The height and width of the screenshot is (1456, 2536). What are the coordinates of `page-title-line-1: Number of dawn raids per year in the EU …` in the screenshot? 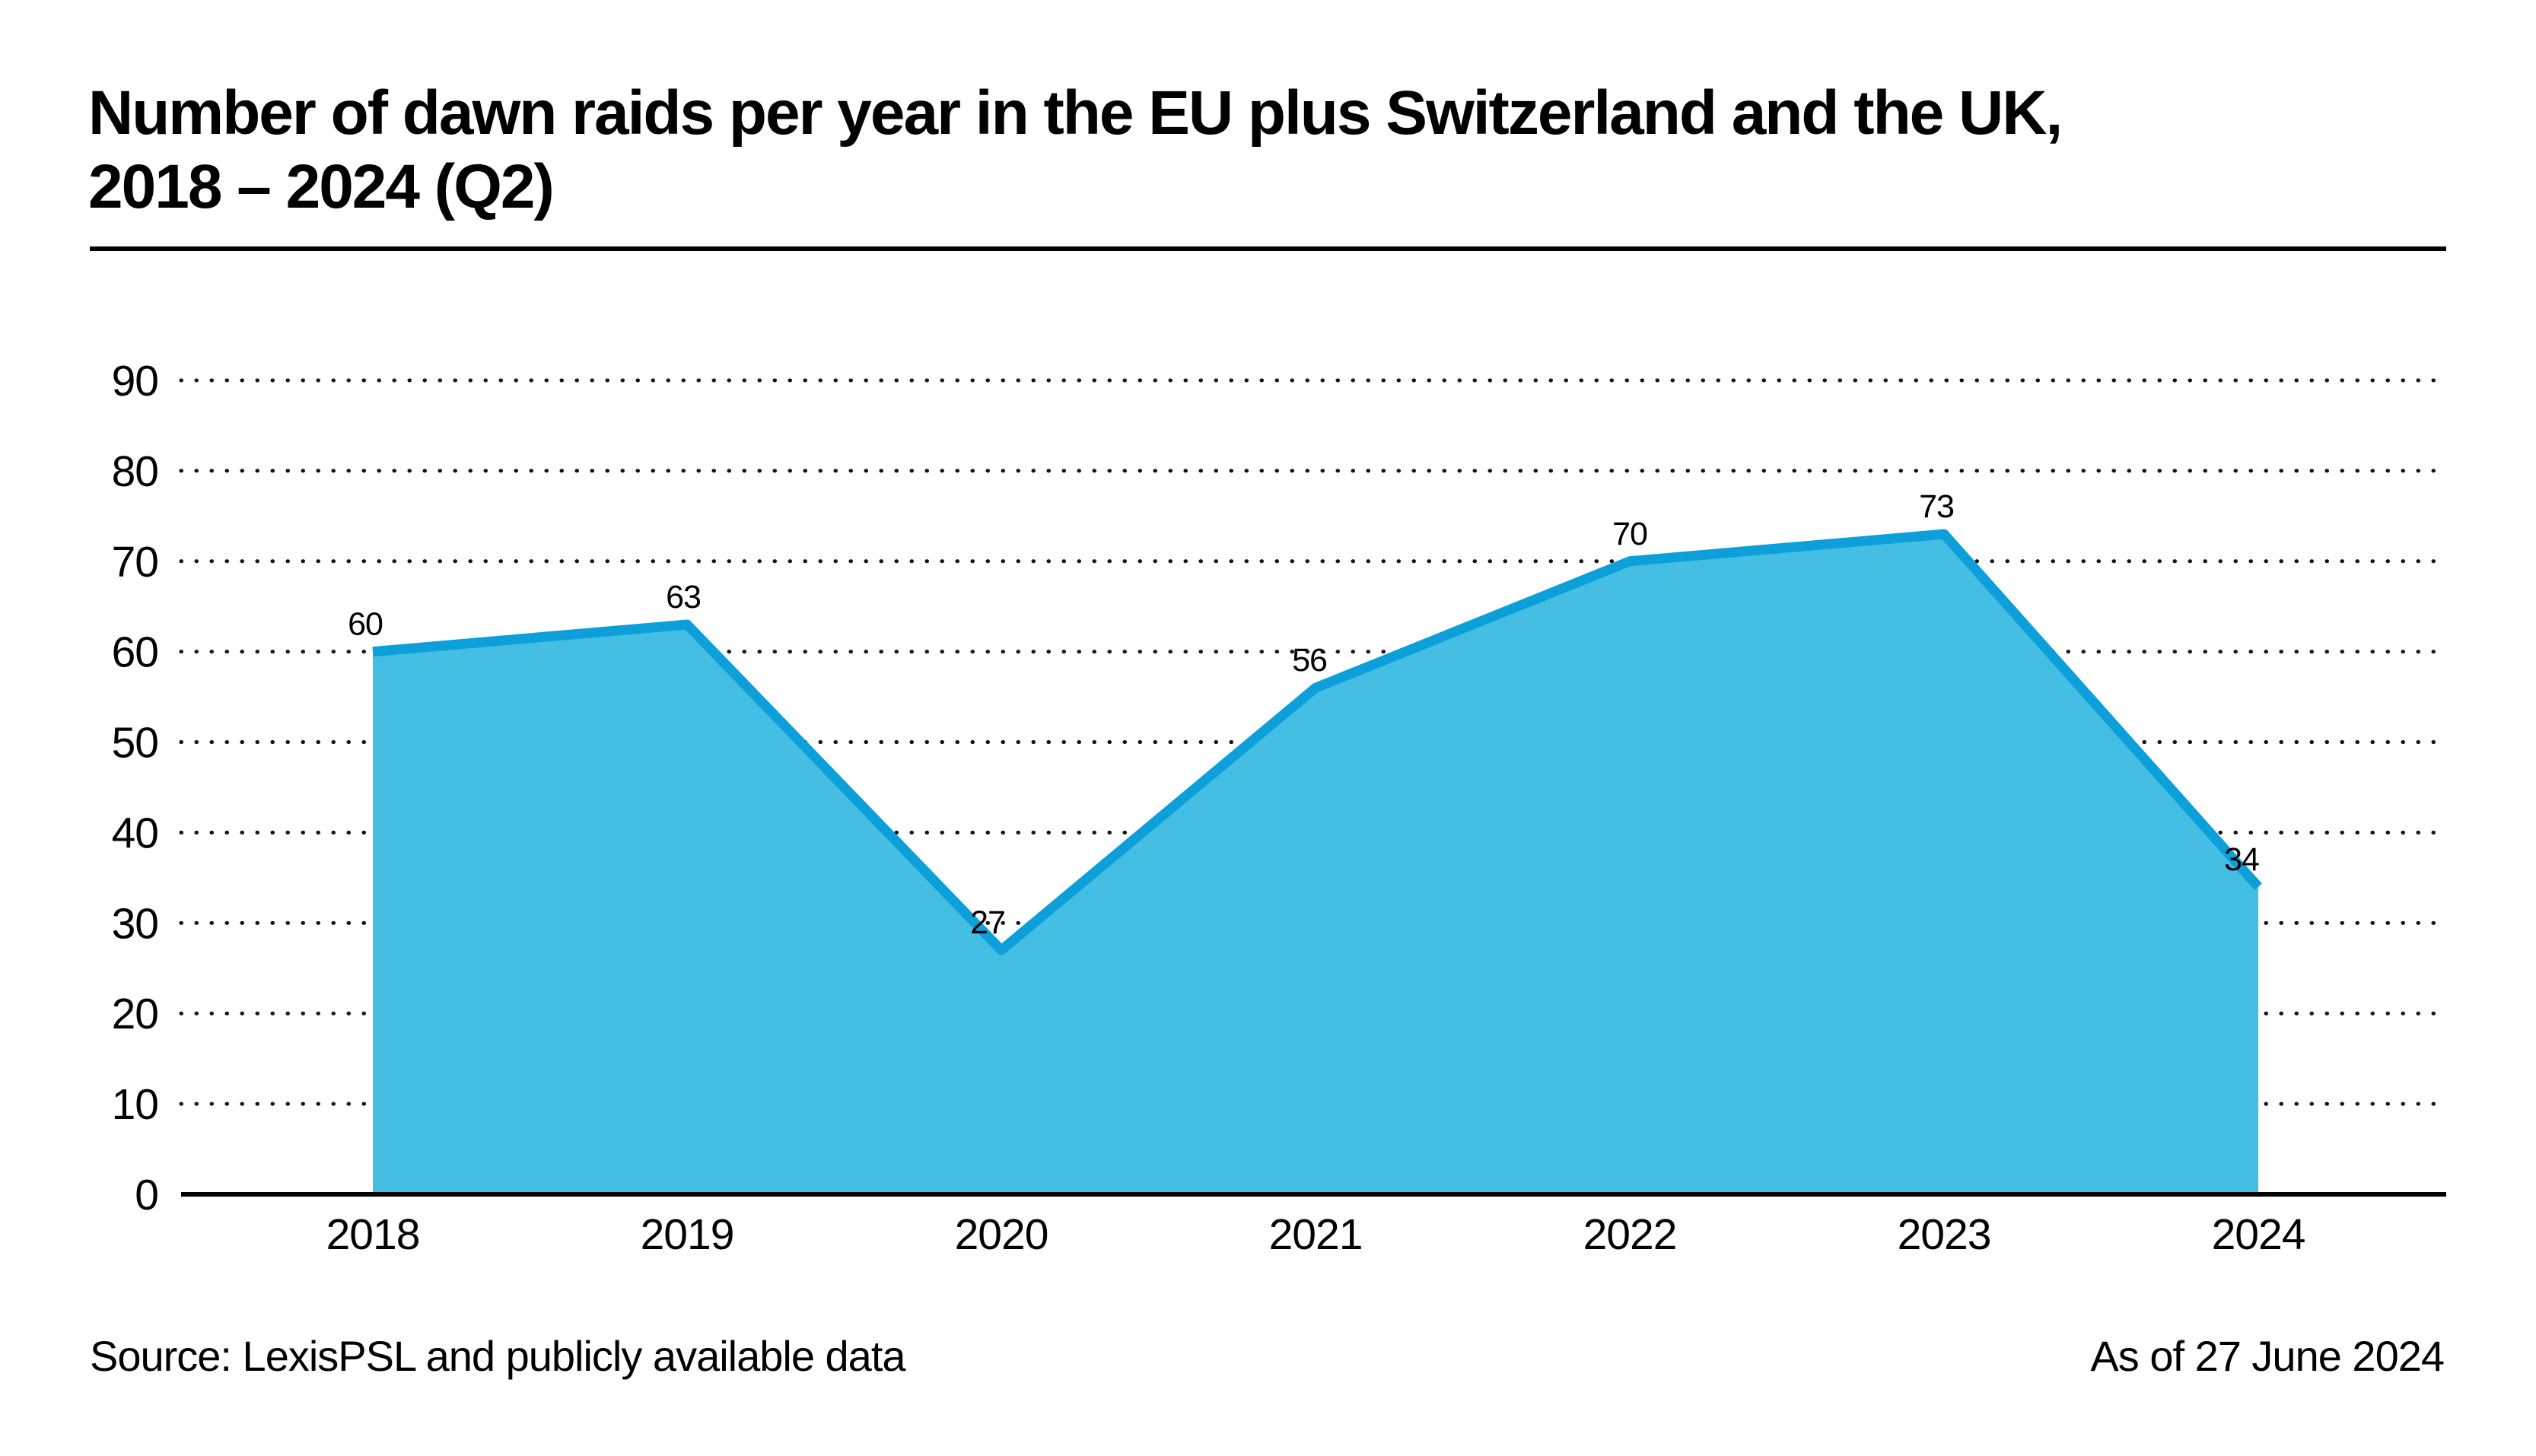 It's located at (1074, 113).